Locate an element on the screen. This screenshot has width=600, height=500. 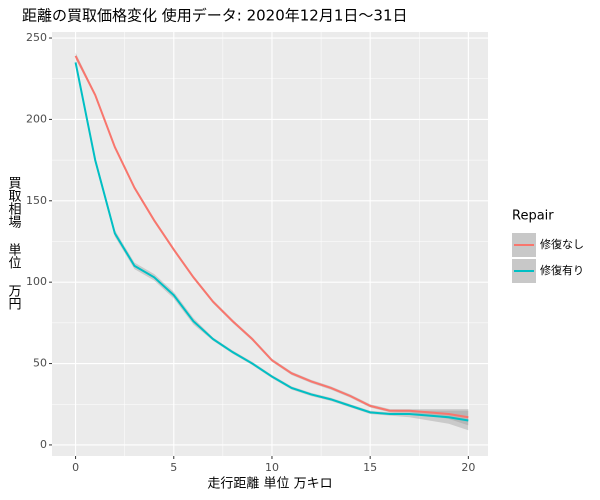
x-tick-label: 20 is located at coordinates (468, 467).